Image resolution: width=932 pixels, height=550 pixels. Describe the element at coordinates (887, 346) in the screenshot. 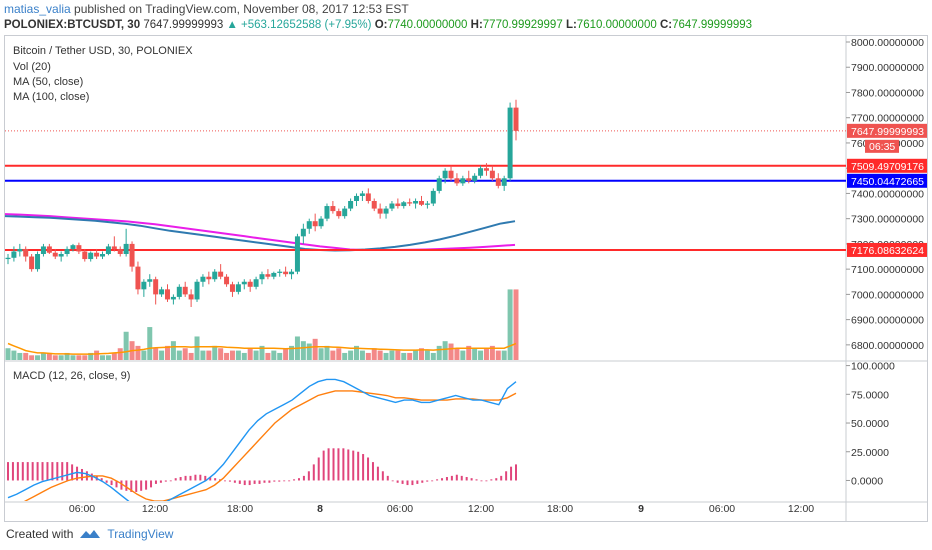

I see `price-tick-label: 6800.00000000` at that location.